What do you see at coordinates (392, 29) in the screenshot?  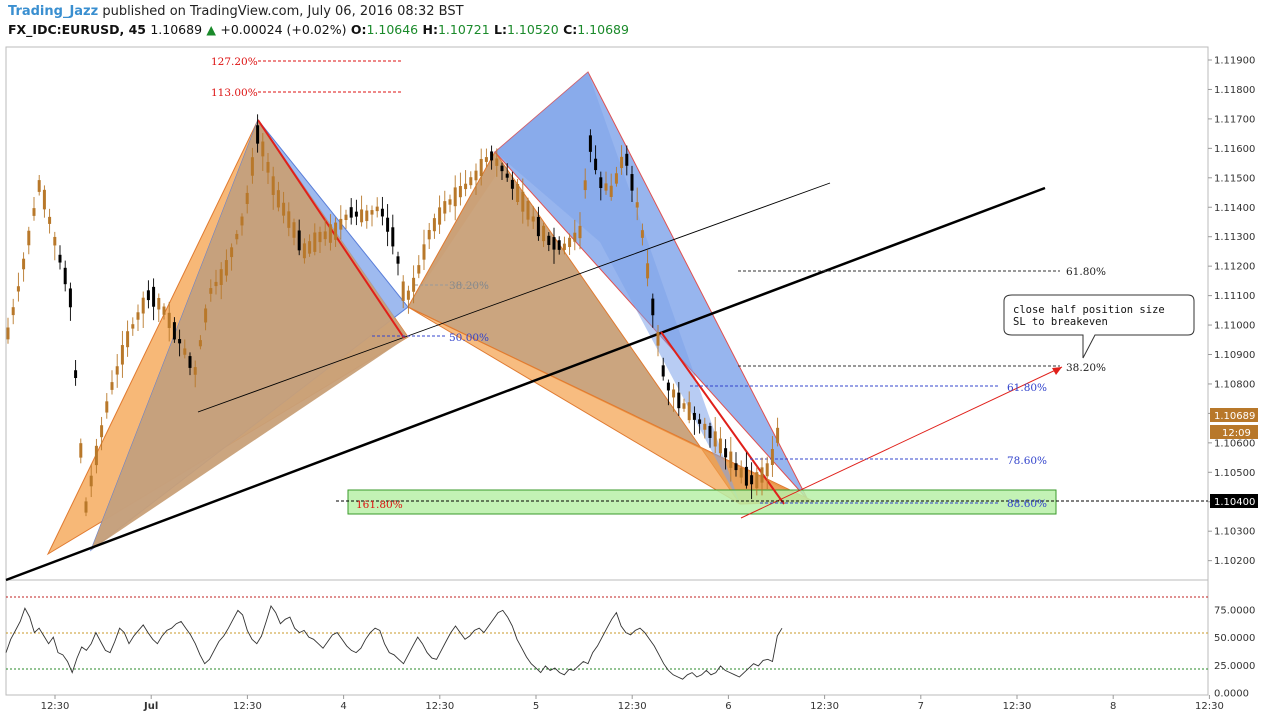 I see `open-value: 1.10646` at bounding box center [392, 29].